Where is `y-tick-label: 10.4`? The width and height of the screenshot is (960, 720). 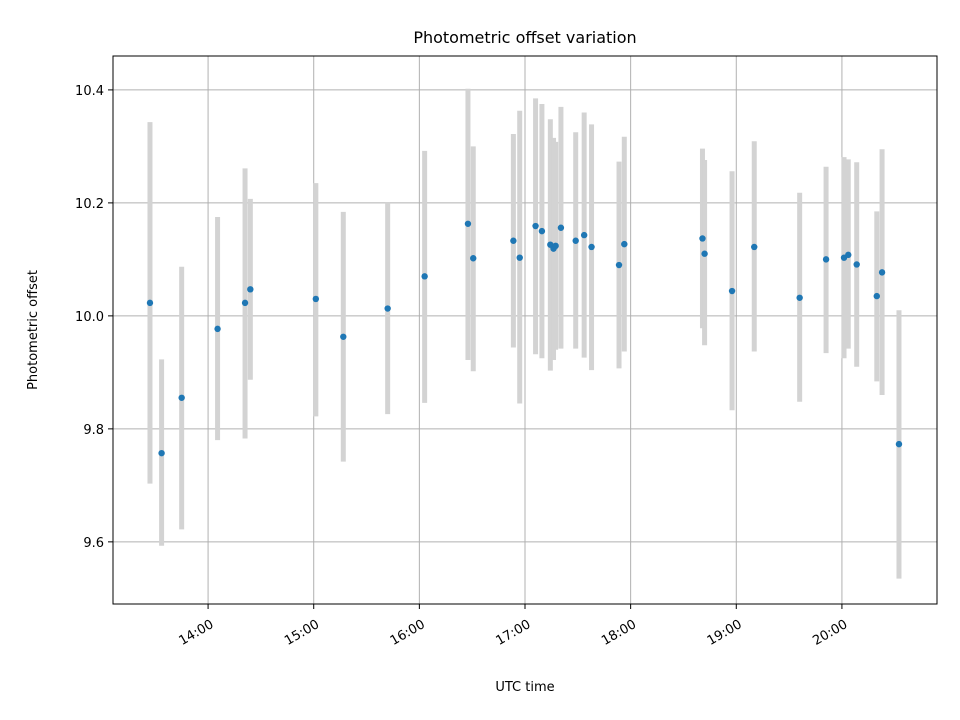 y-tick-label: 10.4 is located at coordinates (89, 91).